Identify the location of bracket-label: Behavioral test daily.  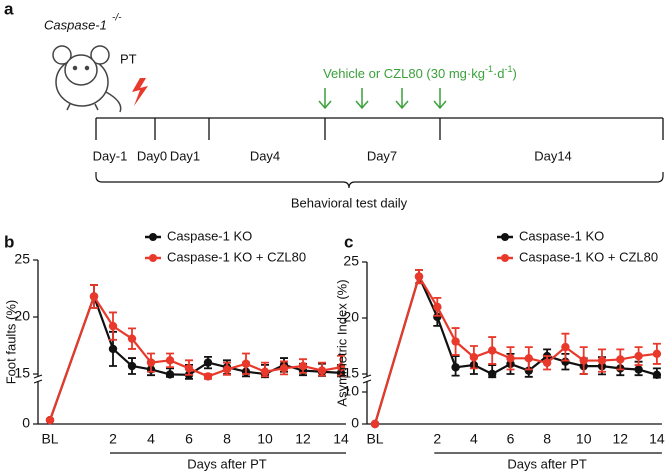
(349, 202).